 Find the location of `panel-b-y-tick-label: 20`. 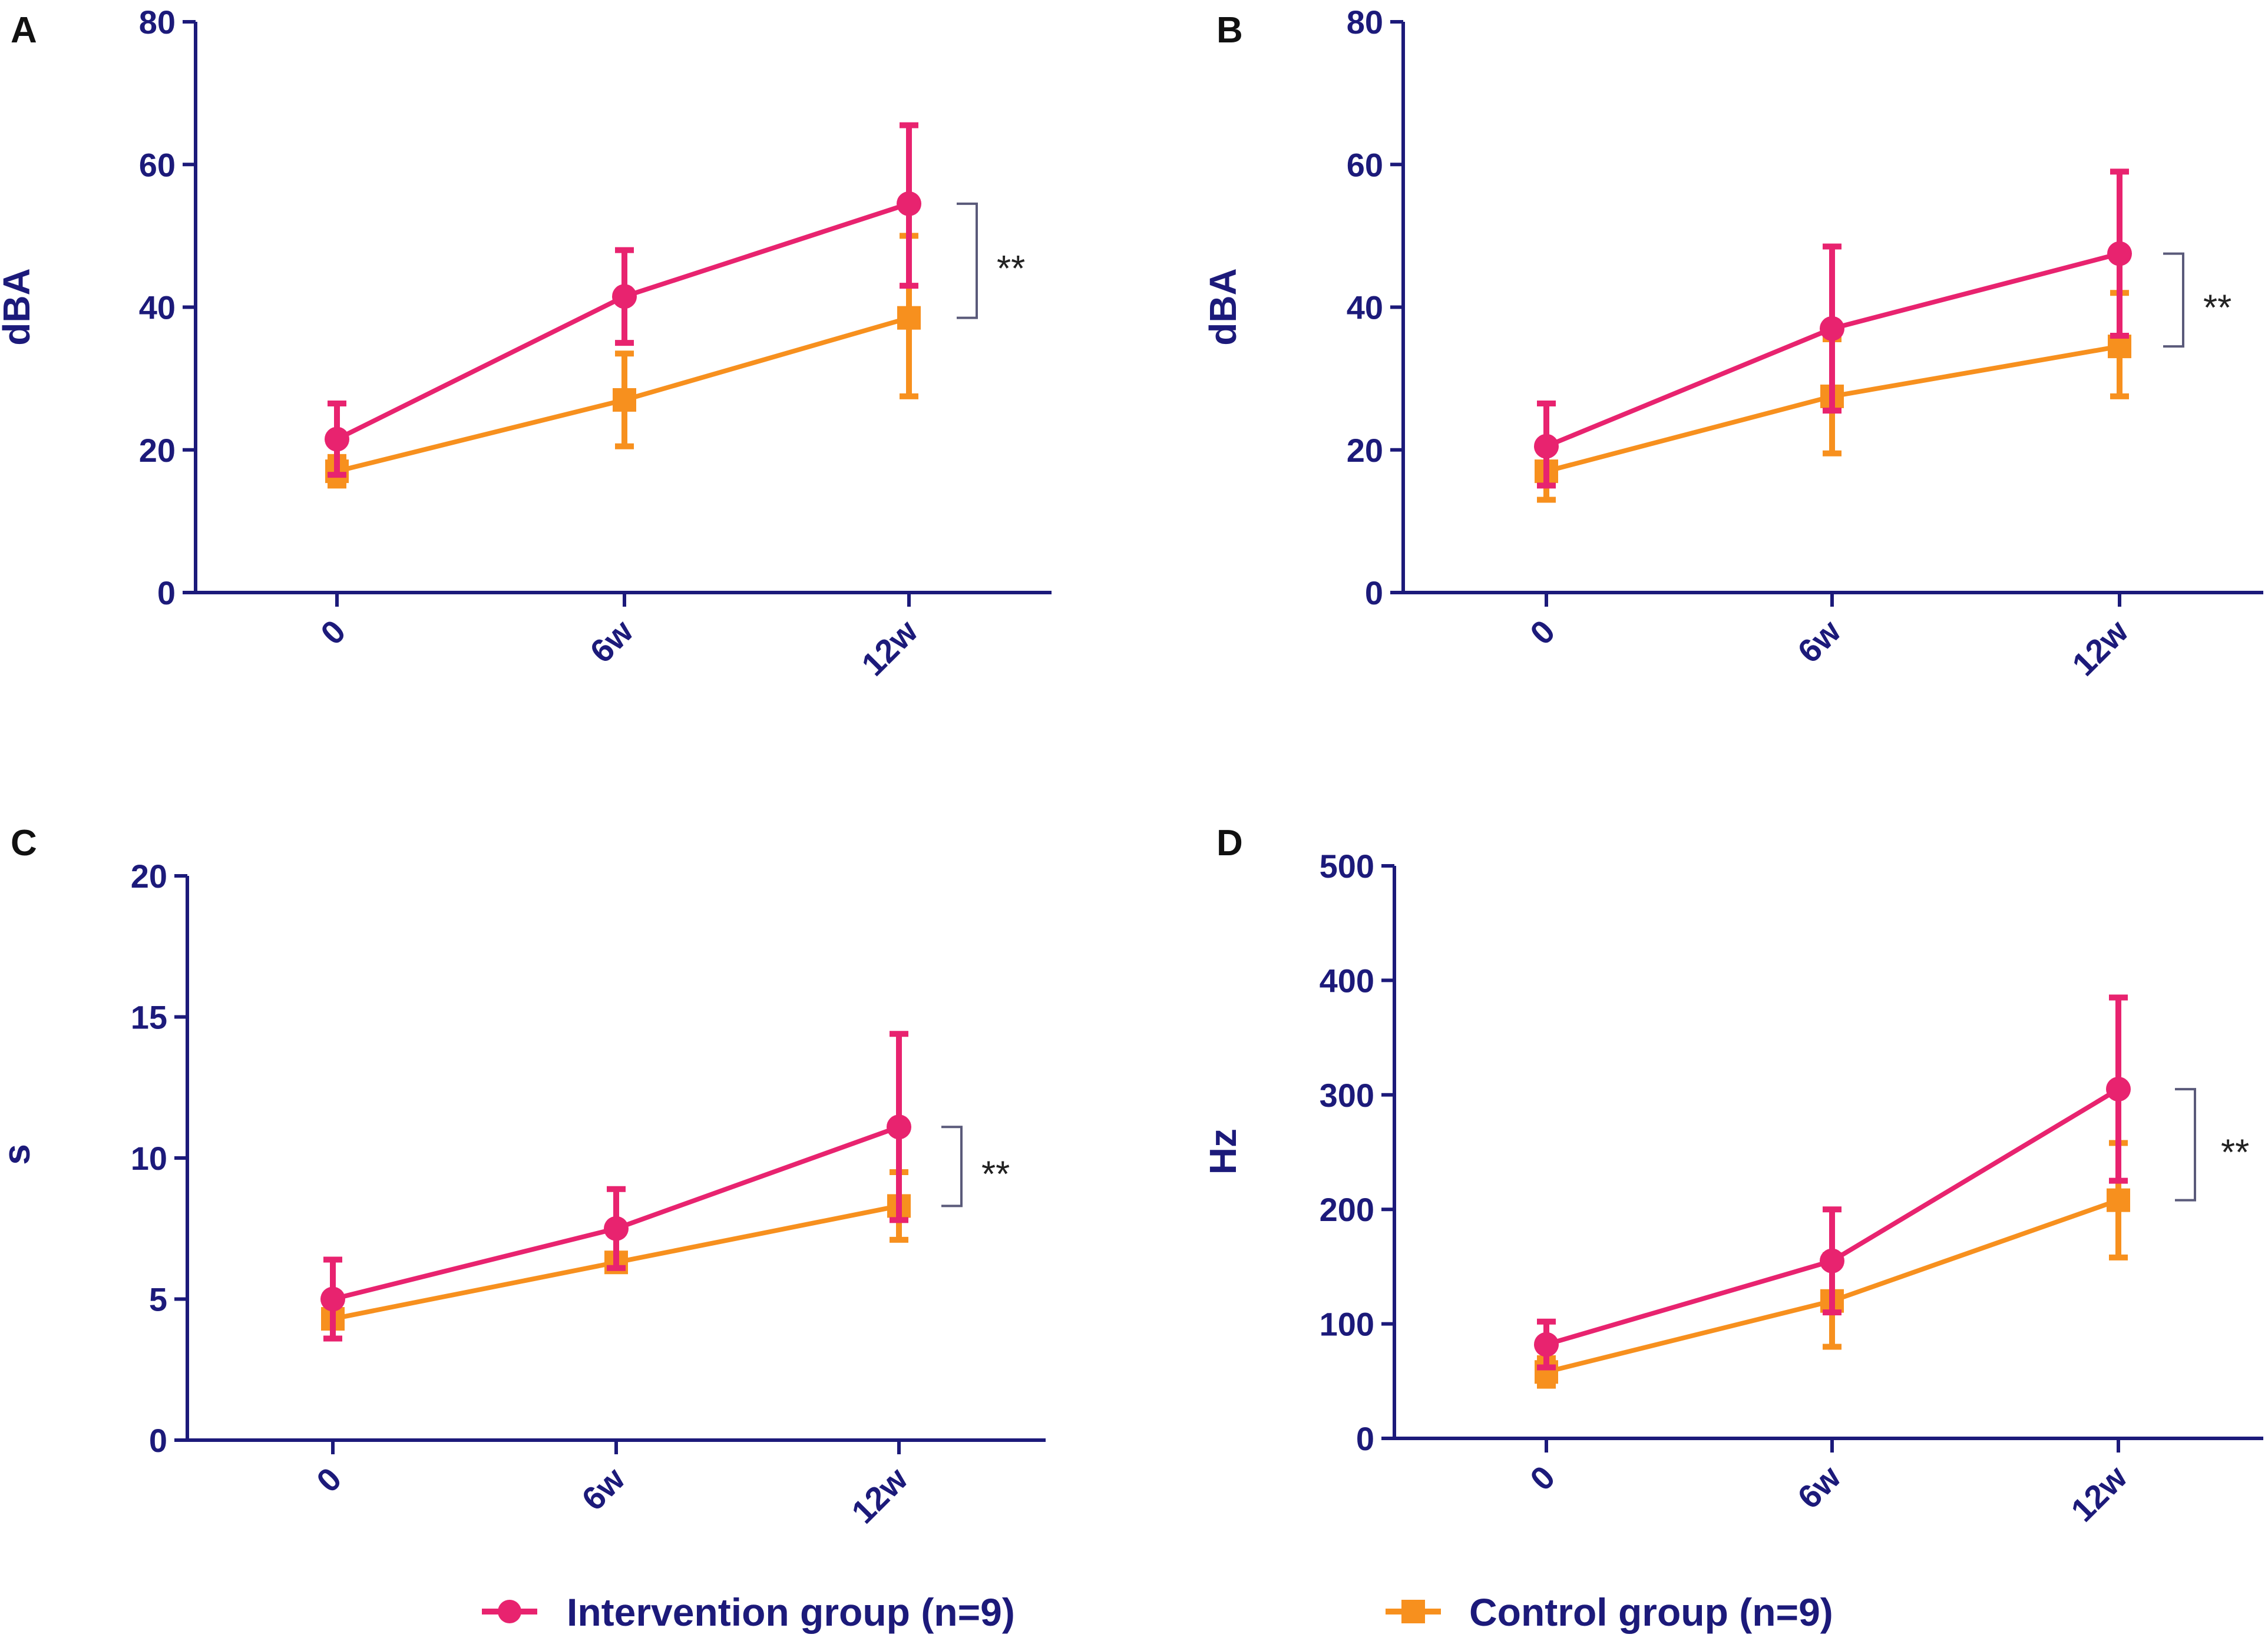

panel-b-y-tick-label: 20 is located at coordinates (1365, 450).